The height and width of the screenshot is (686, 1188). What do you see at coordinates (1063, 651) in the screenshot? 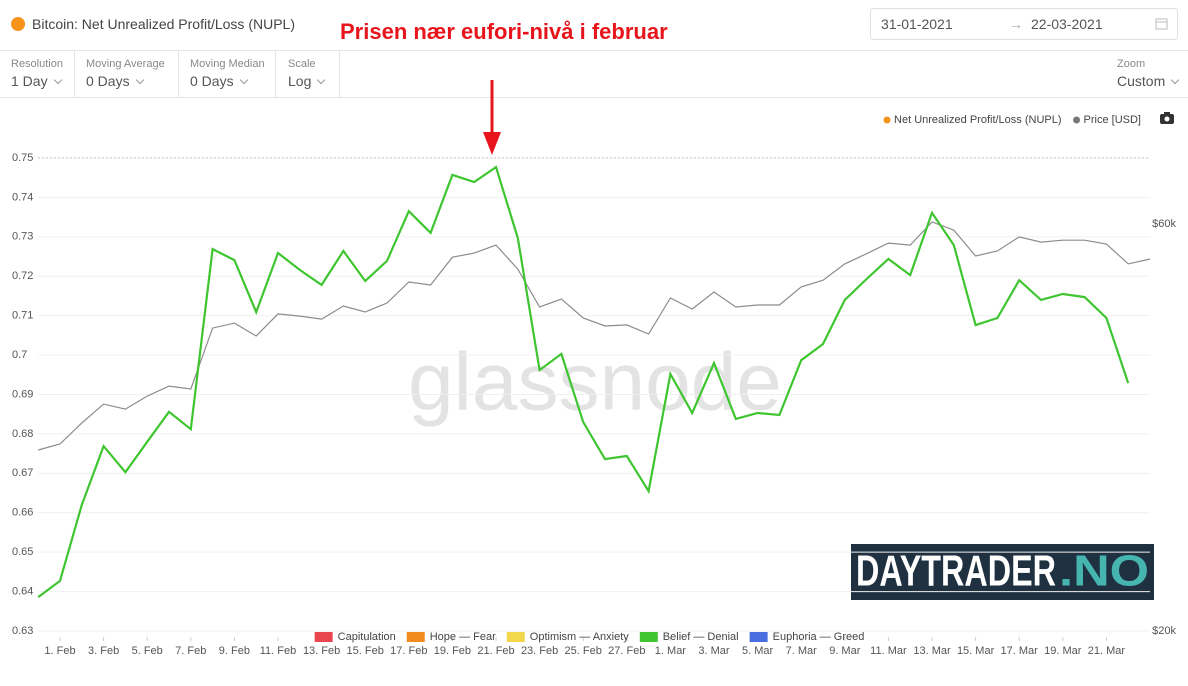
I see `x-tick-label: 19. Mar` at bounding box center [1063, 651].